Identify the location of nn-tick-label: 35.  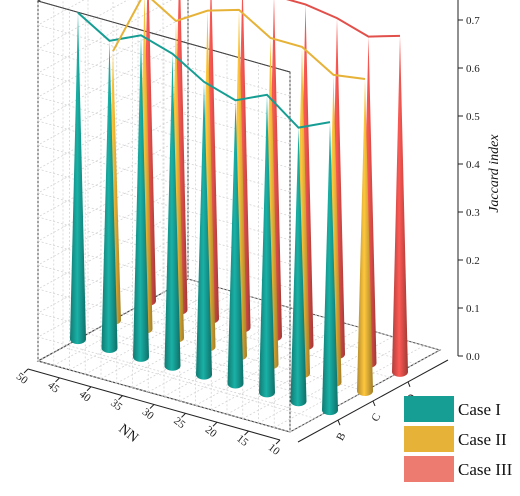
(116, 405).